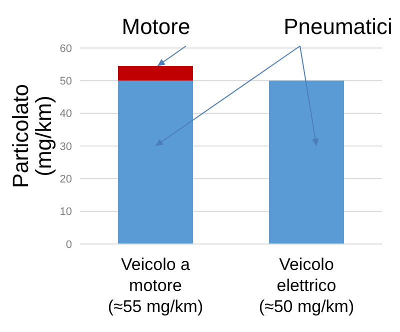 This screenshot has height=332, width=400. What do you see at coordinates (66, 114) in the screenshot?
I see `y-tick-label: 40` at bounding box center [66, 114].